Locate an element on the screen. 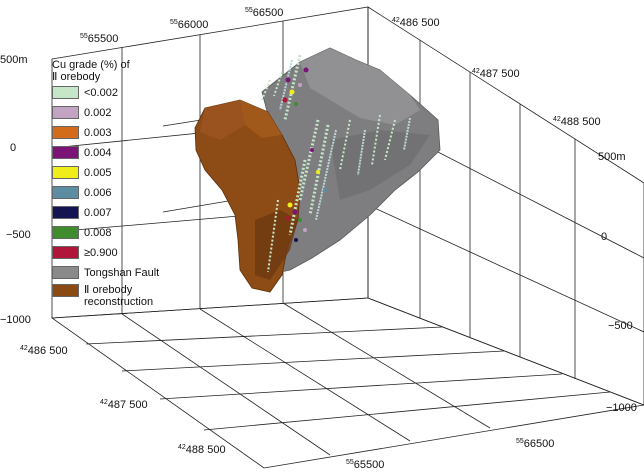  right-z-label-3: −500 is located at coordinates (620, 326).